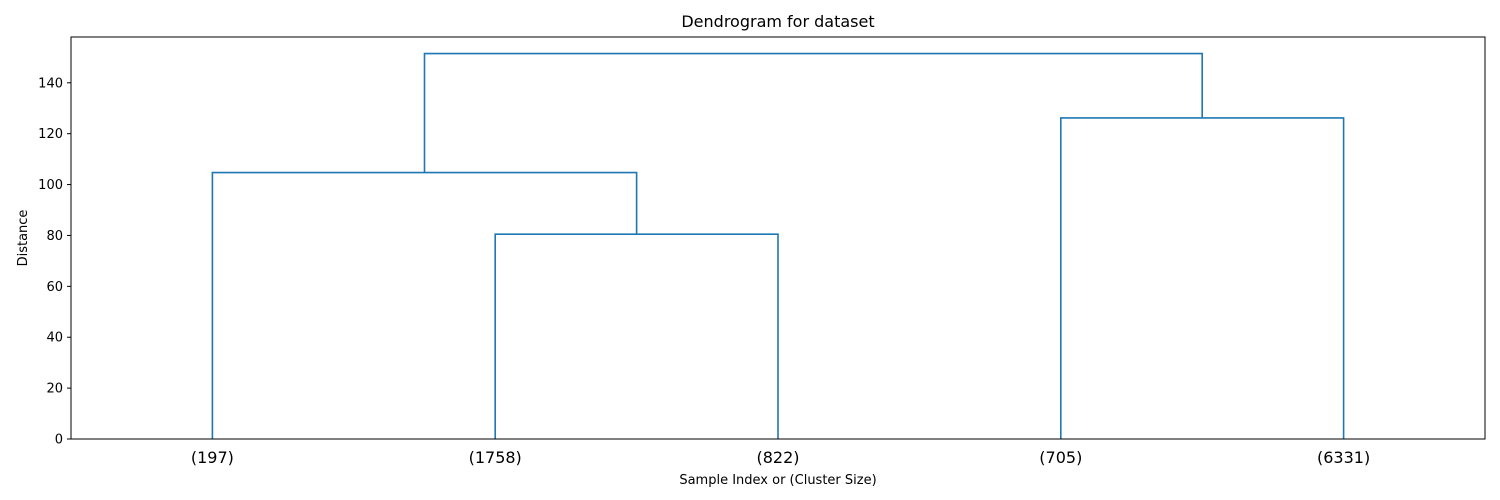  What do you see at coordinates (495, 457) in the screenshot?
I see `x-tick-label: (1758)` at bounding box center [495, 457].